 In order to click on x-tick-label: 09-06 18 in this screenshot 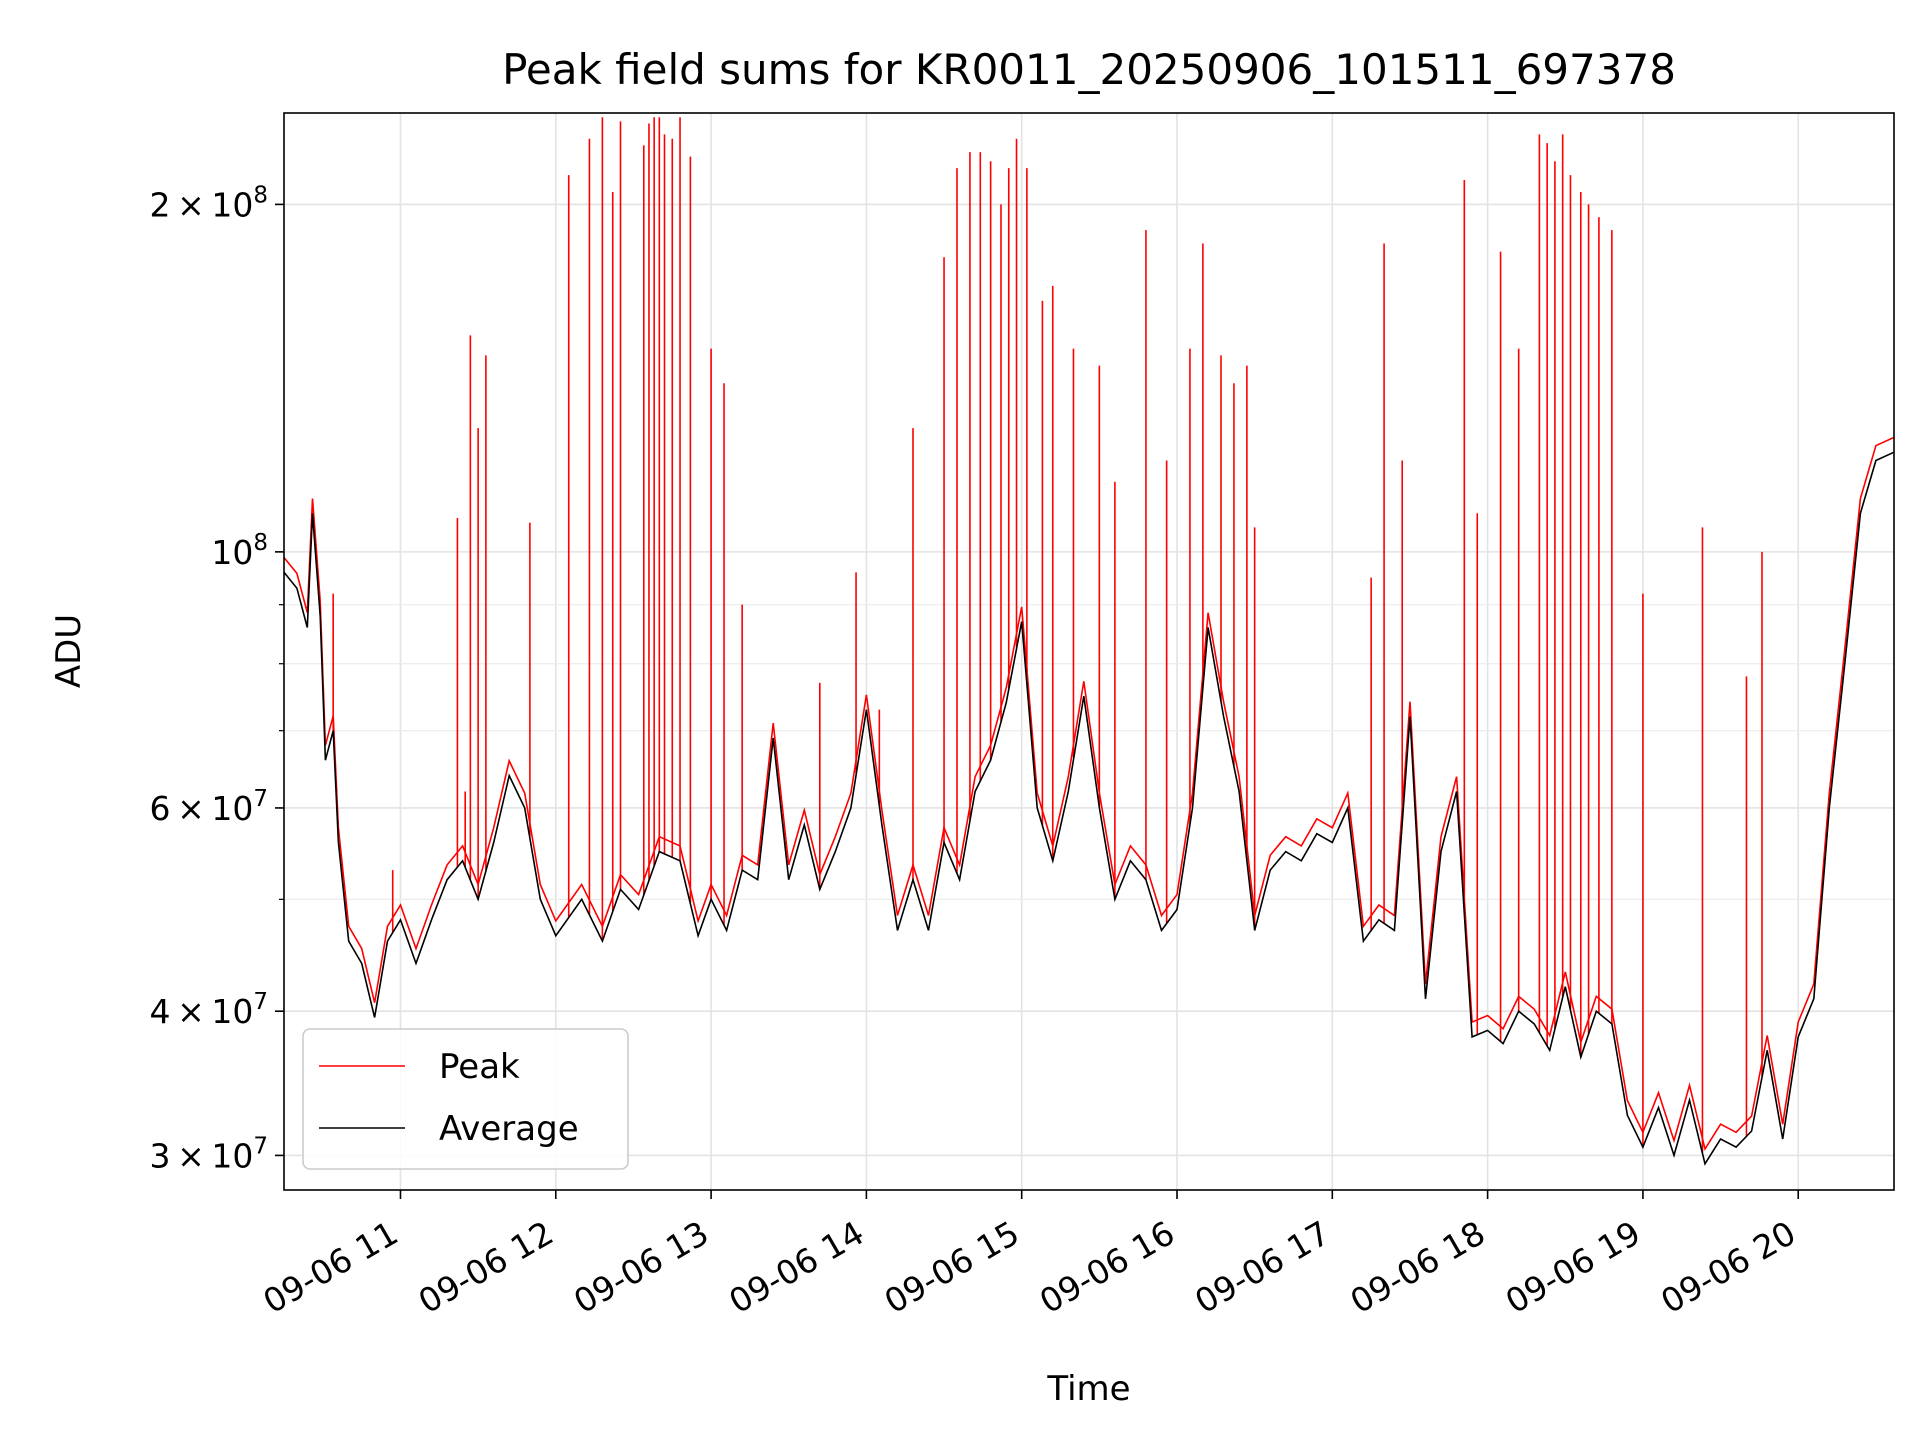, I will do `click(1418, 1267)`.